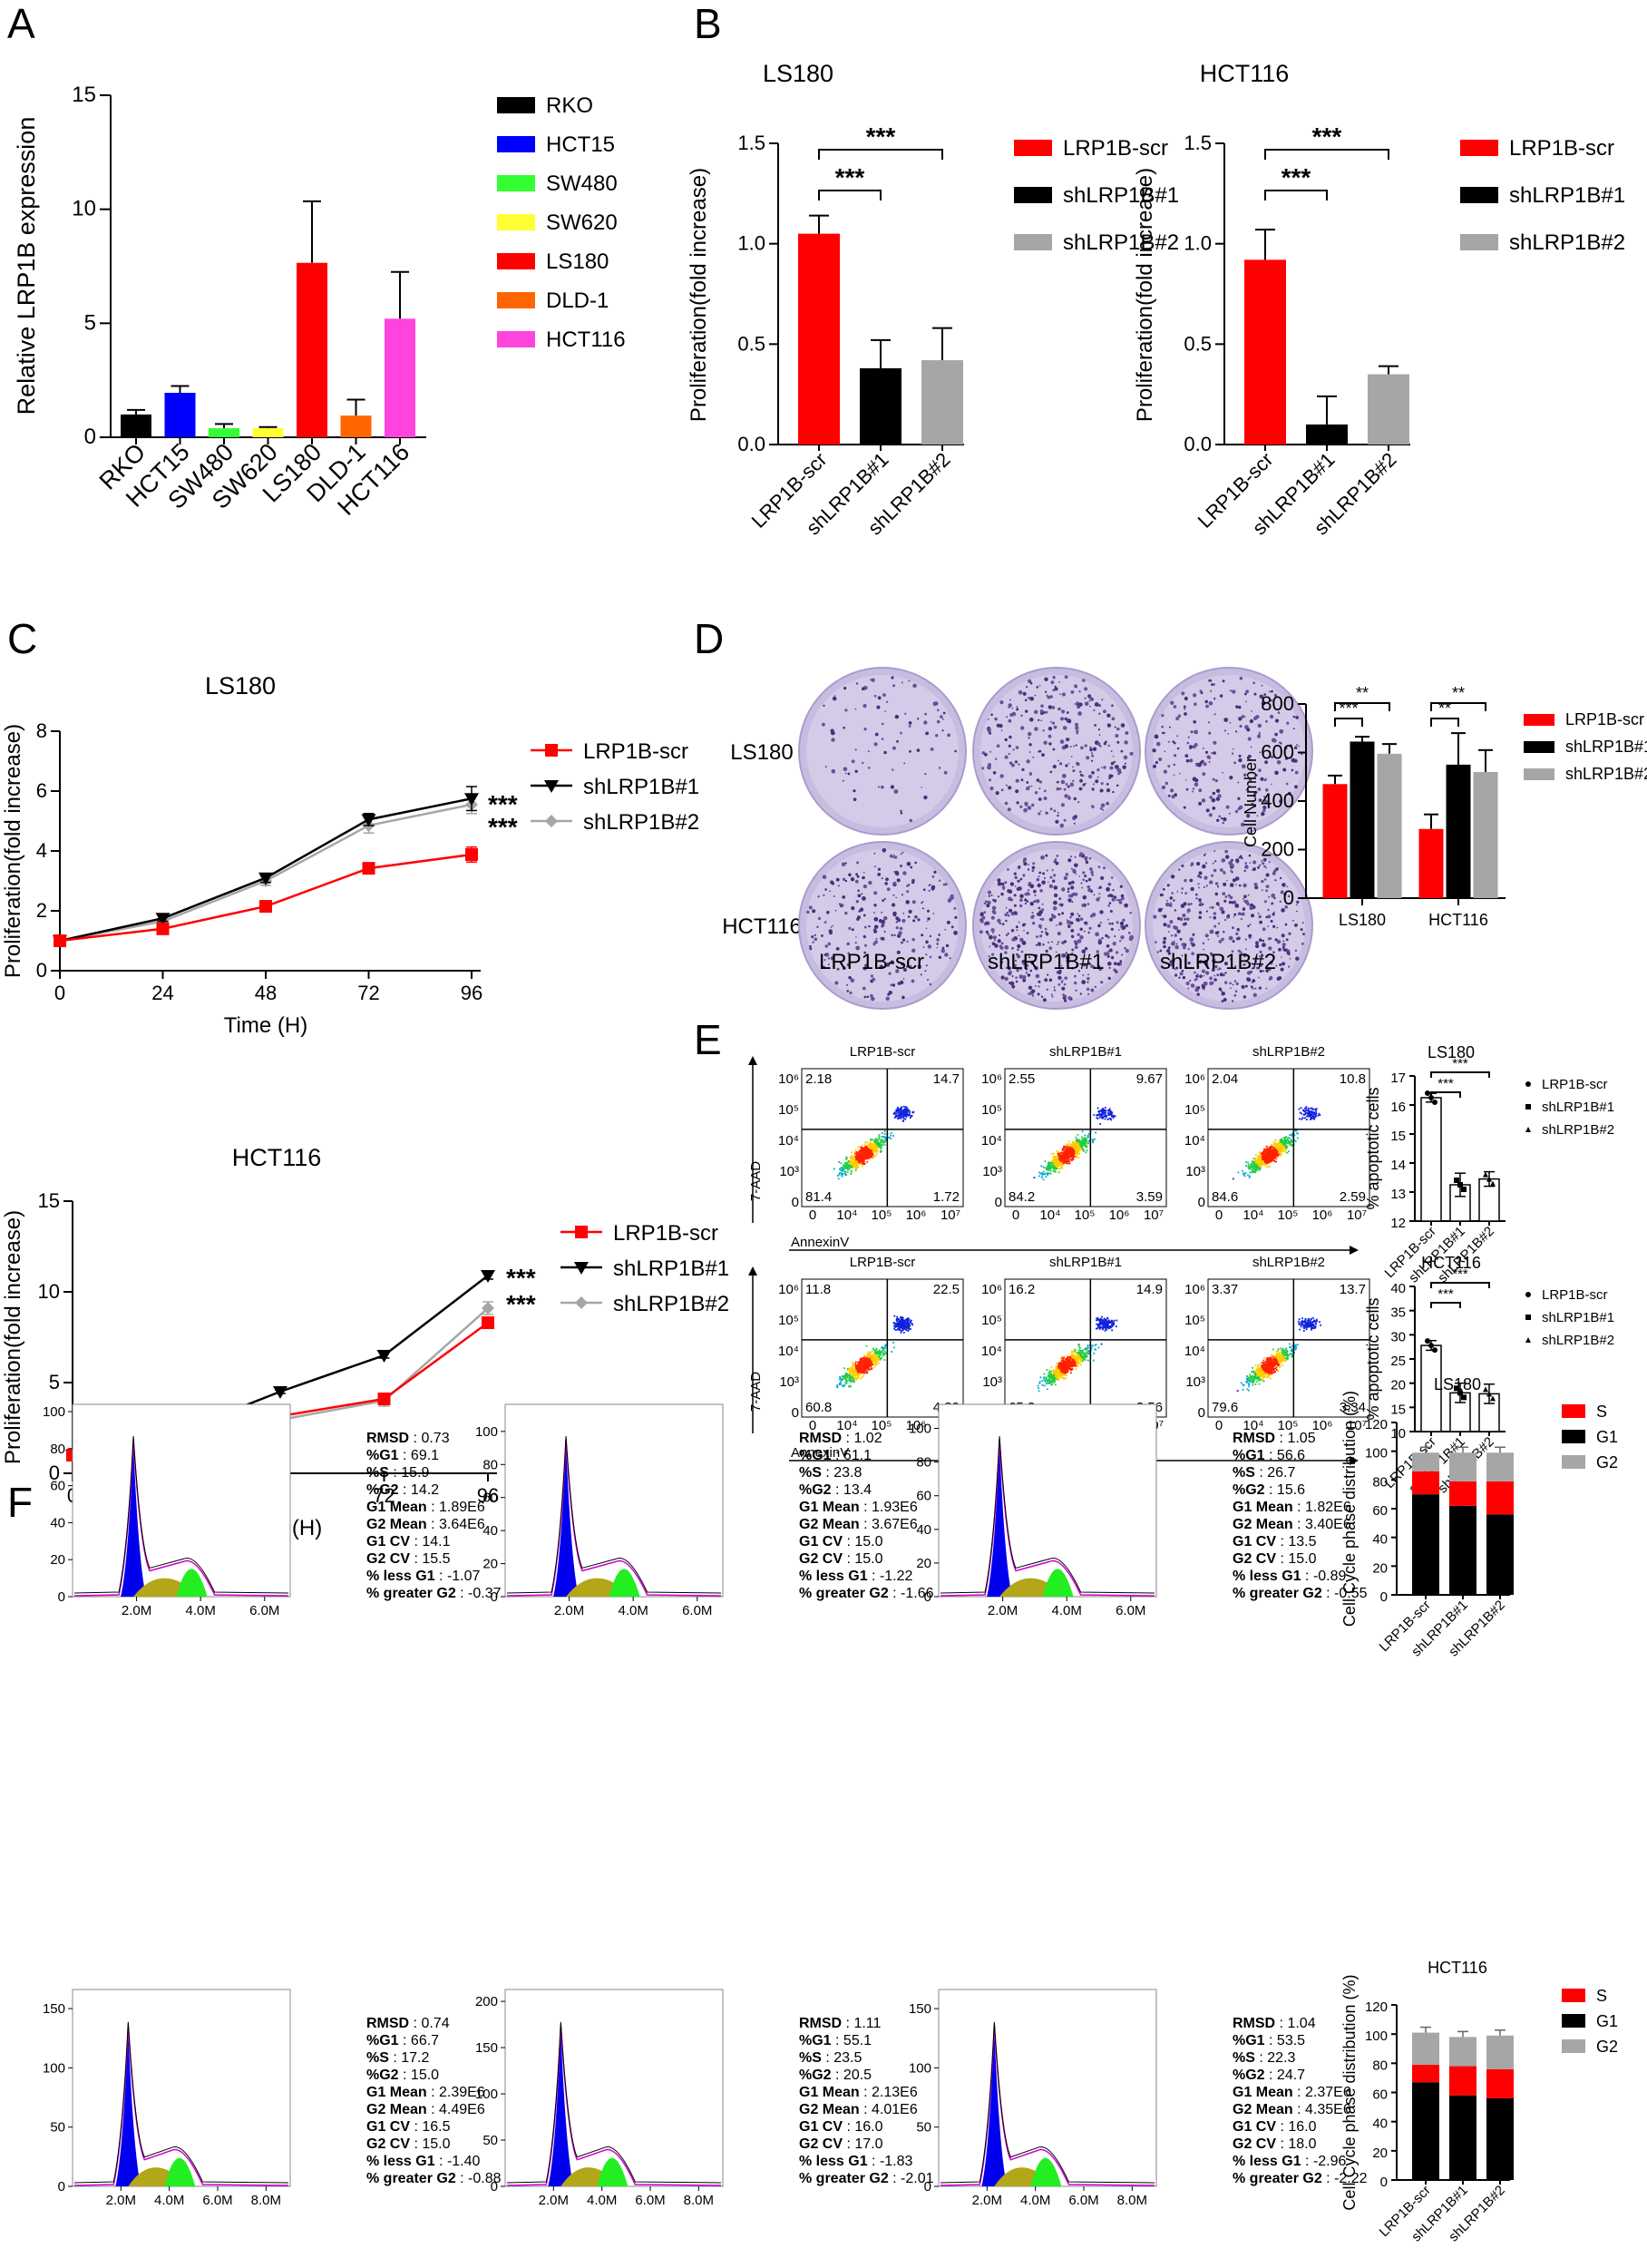  What do you see at coordinates (553, 300) in the screenshot?
I see `legend-item: DLD-1` at bounding box center [553, 300].